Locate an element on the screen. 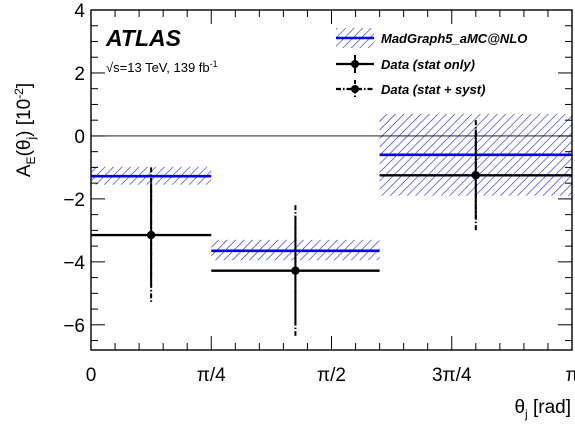  legend-syst-label: Data (stat + syst) is located at coordinates (433, 89).